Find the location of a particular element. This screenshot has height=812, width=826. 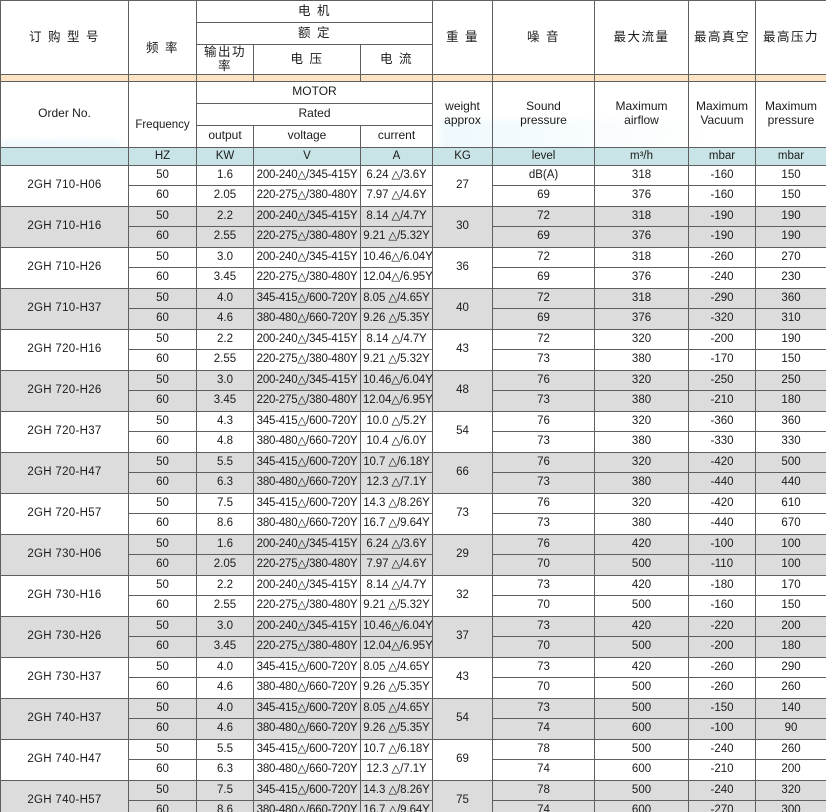

cell-weight: 75 is located at coordinates (463, 795).